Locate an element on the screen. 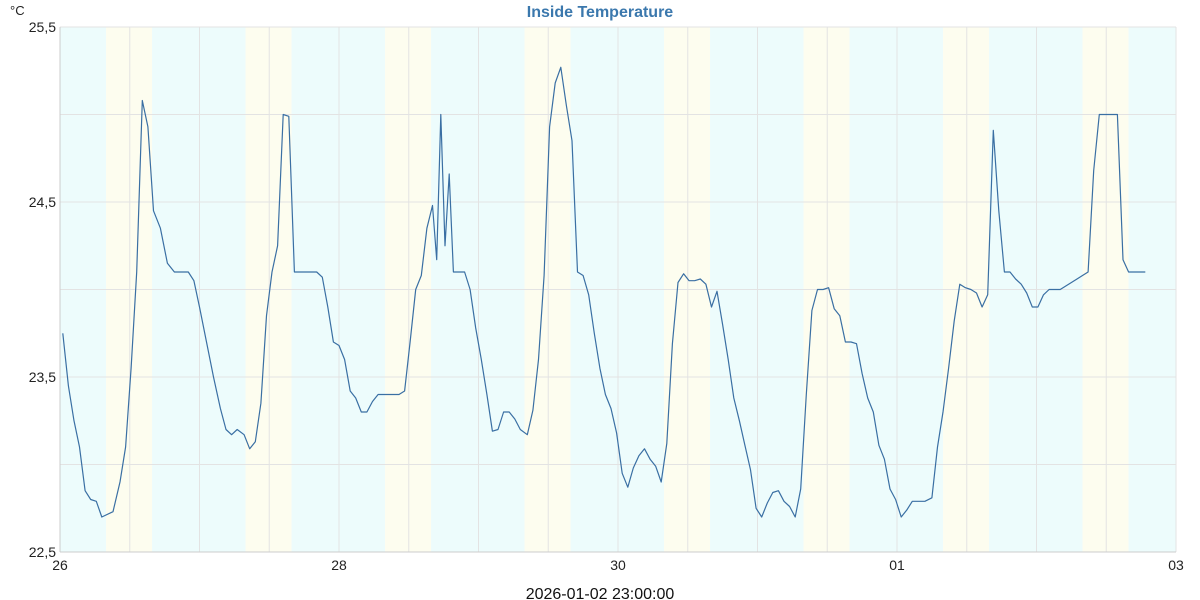  y-unit-label: °C is located at coordinates (17, 10).